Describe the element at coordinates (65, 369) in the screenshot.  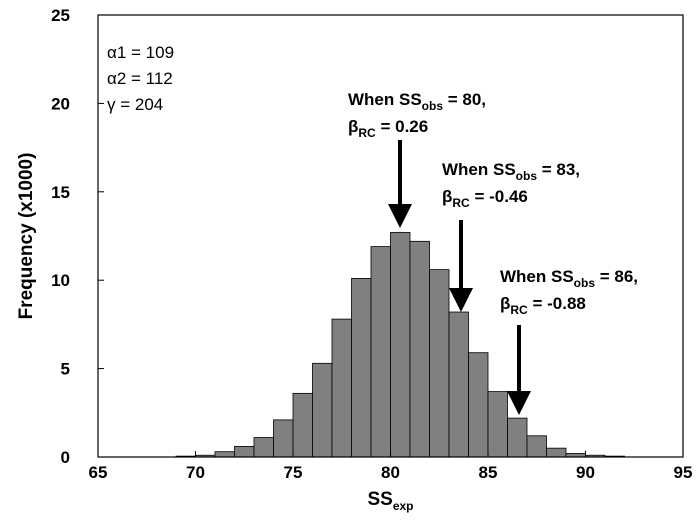
I see `y-tick-label: 5` at that location.